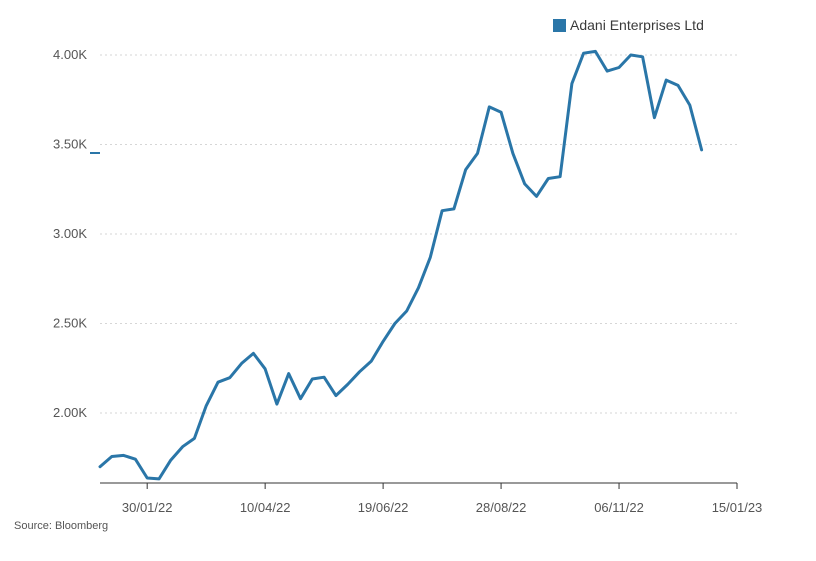 This screenshot has width=816, height=561. I want to click on y-tick-label: 2.50K, so click(70, 323).